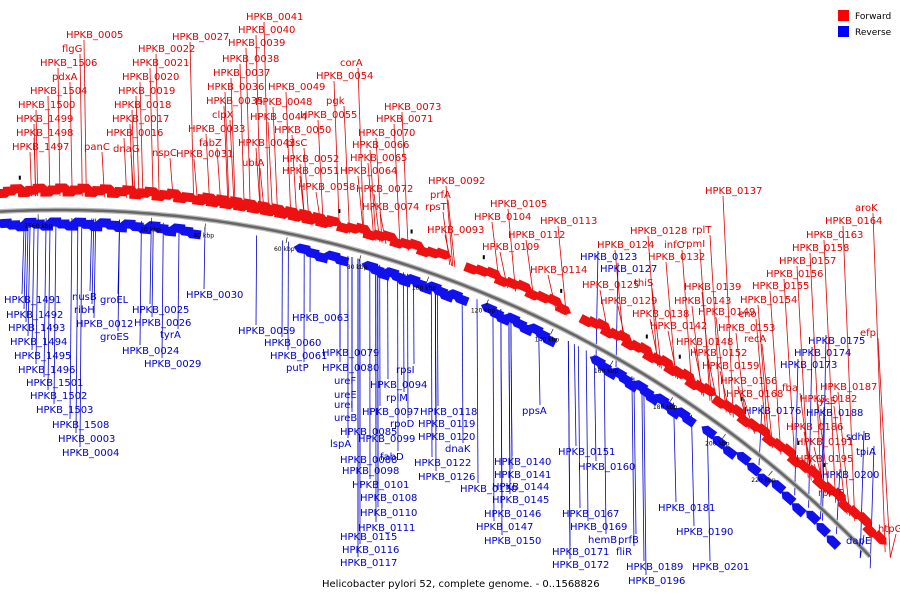 This screenshot has width=900, height=600. Describe the element at coordinates (368, 537) in the screenshot. I see `reverse-gene-label: HPKB_0115` at that location.